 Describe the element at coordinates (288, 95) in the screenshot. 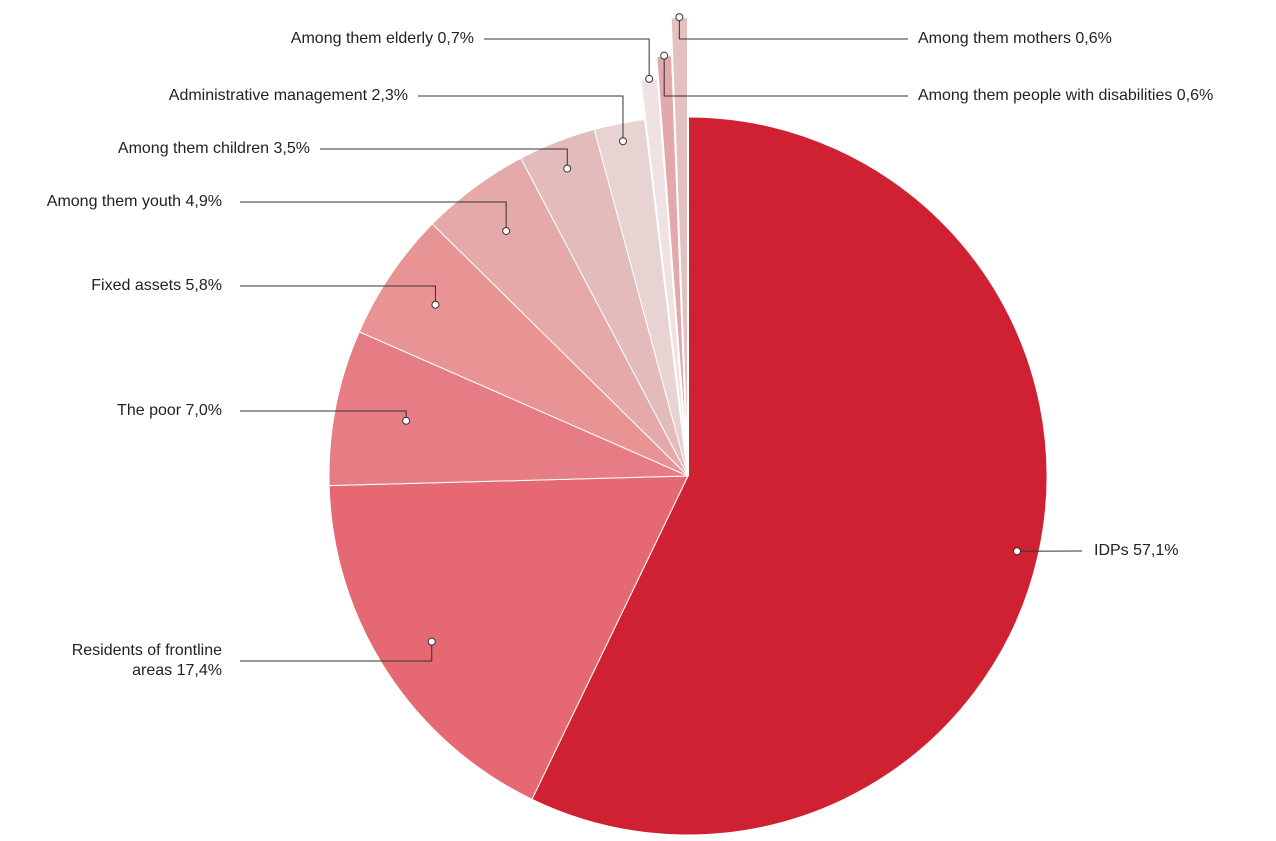

I see `slice-label-7: Administrative management 2,3%` at that location.